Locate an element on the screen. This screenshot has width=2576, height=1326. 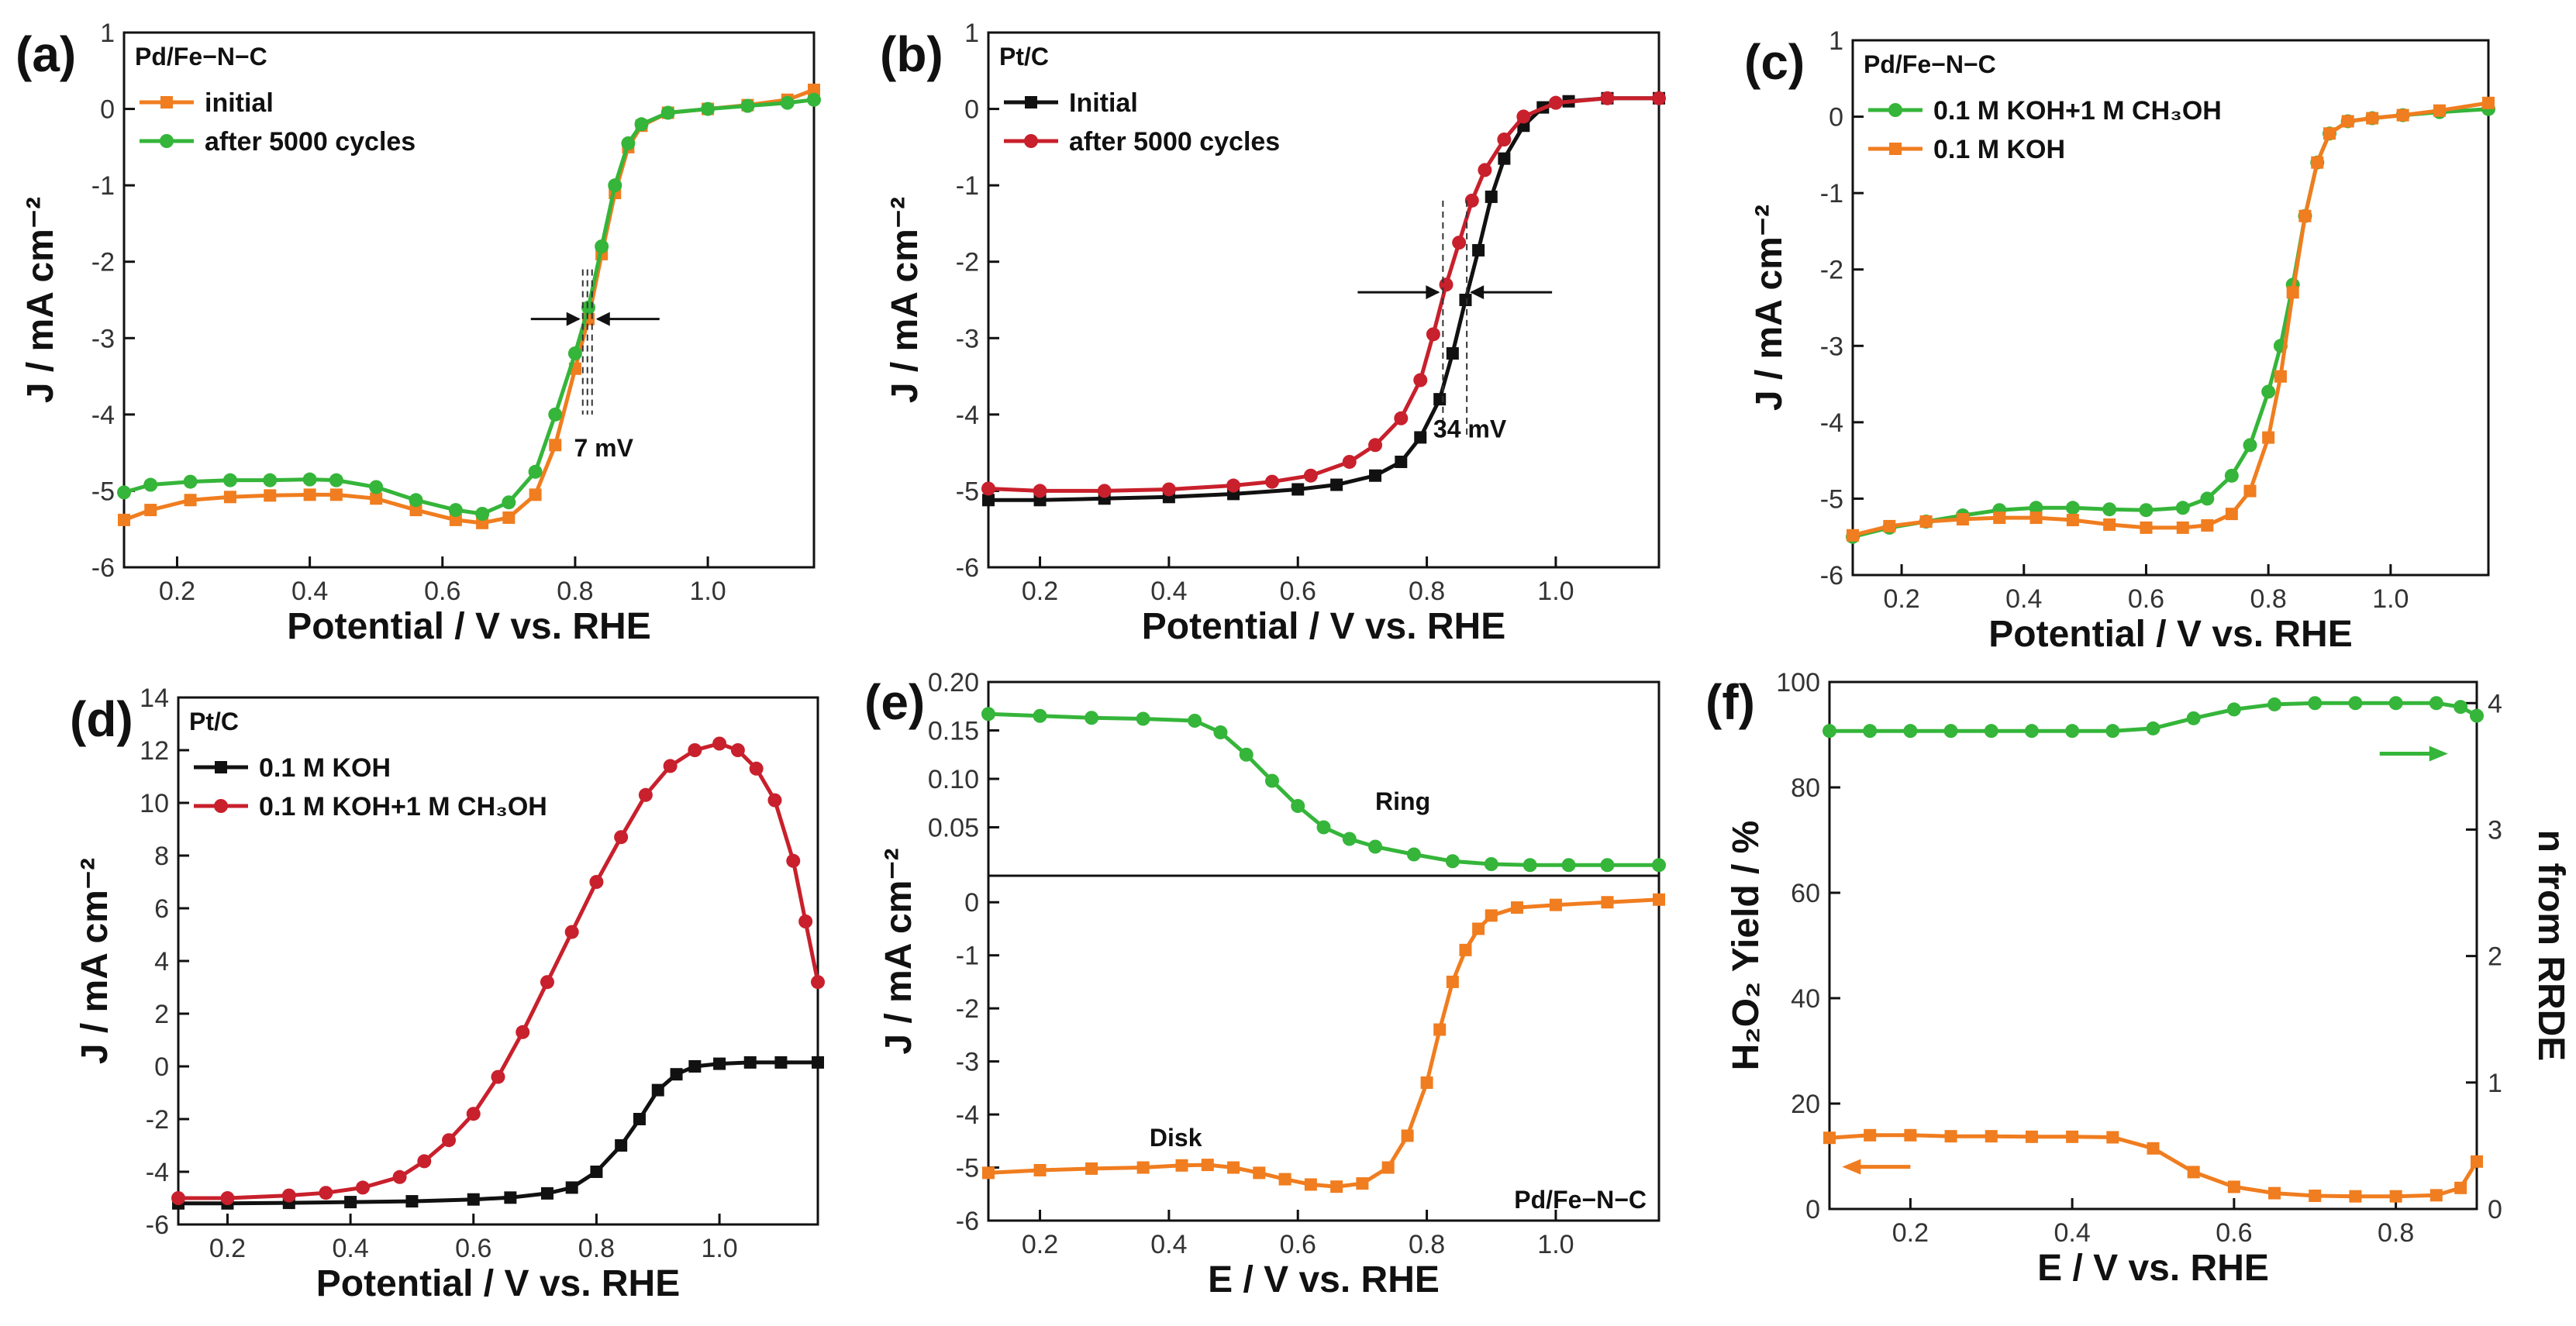
y-tick-label: 14 is located at coordinates (154, 698).